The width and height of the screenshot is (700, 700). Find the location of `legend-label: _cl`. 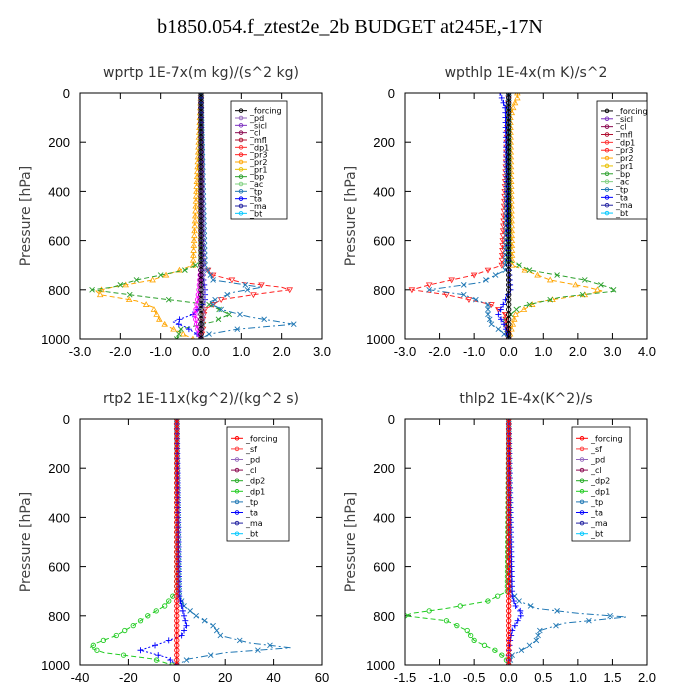

legend-label: _cl is located at coordinates (621, 127).